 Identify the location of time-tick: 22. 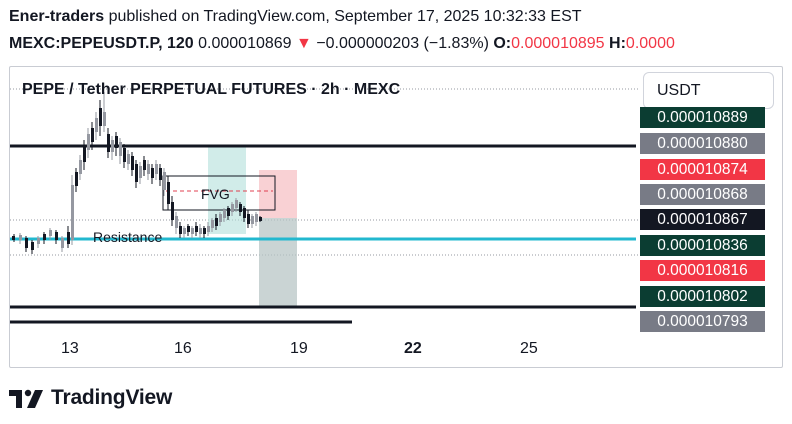
(413, 348).